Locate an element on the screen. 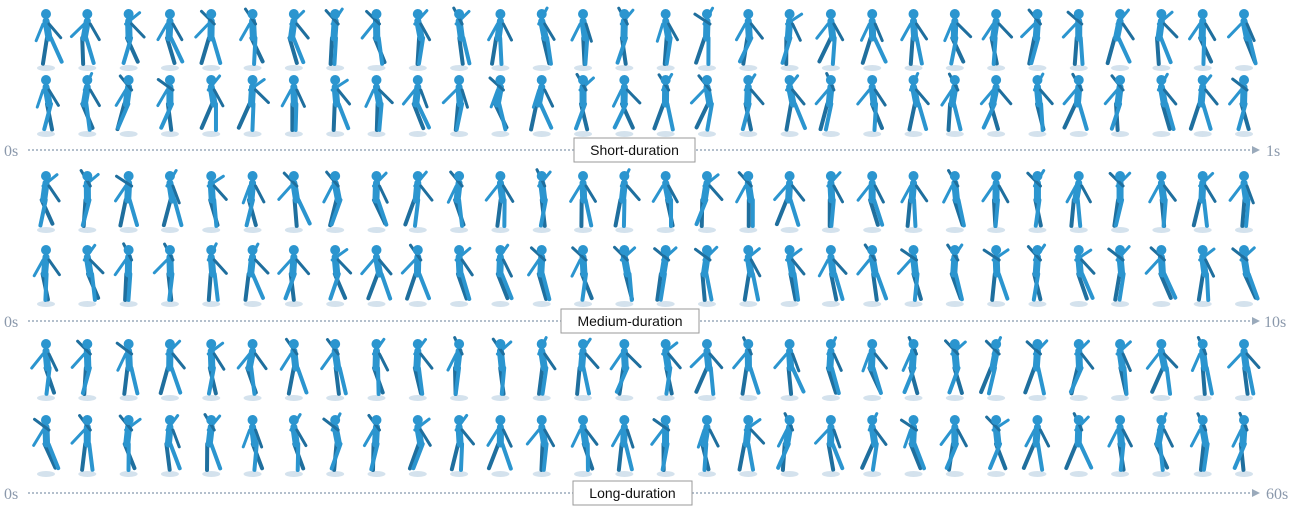 This screenshot has width=1310, height=507. timeline-long: 0s 60s Long-duration is located at coordinates (646, 493).